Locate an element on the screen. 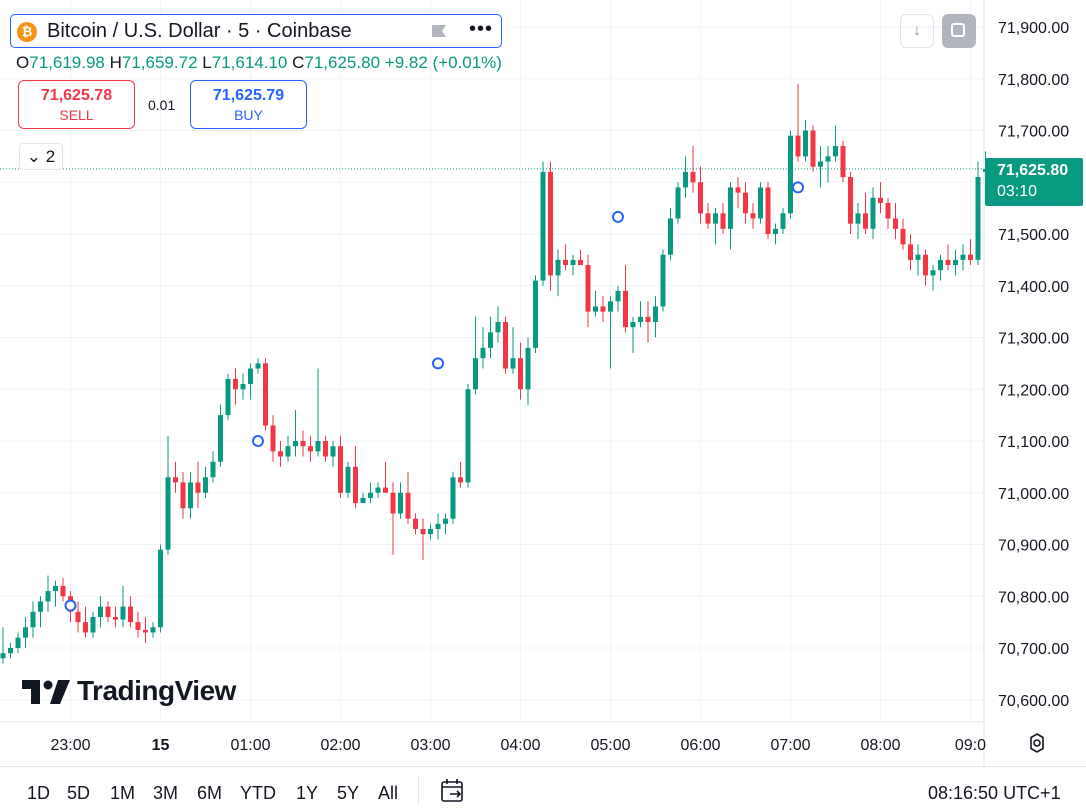  go-to-date-calendar-icon is located at coordinates (453, 791).